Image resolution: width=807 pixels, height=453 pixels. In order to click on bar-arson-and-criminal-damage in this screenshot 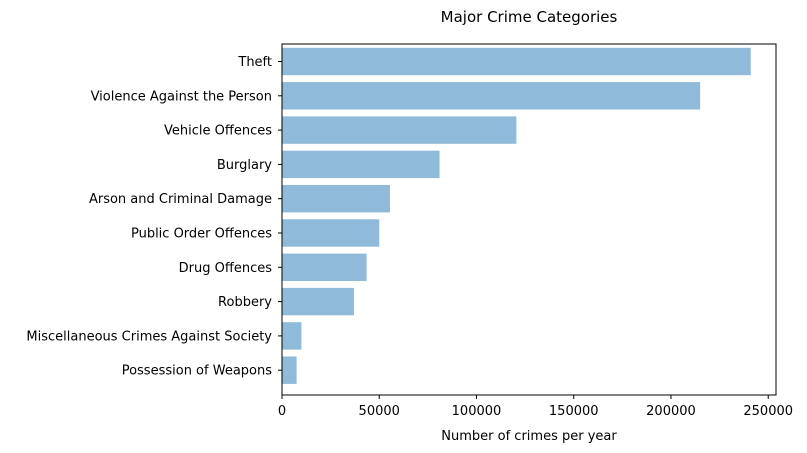, I will do `click(336, 199)`.